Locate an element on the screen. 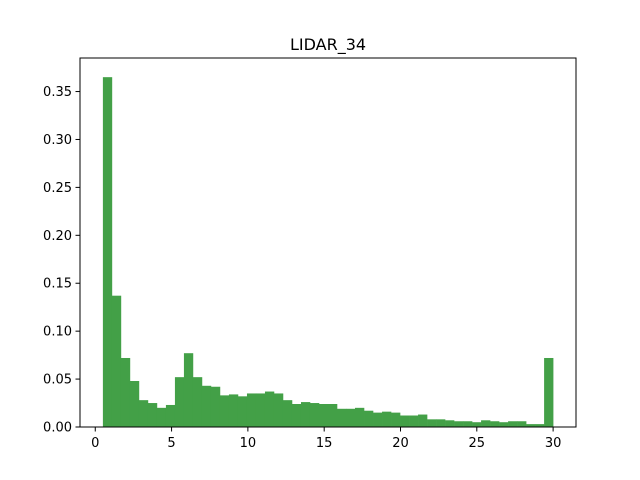  y-axis-ticks: 0.00 0.05 0.10 0.15 0.20 0.25 0.30 0.35 is located at coordinates (61, 260).